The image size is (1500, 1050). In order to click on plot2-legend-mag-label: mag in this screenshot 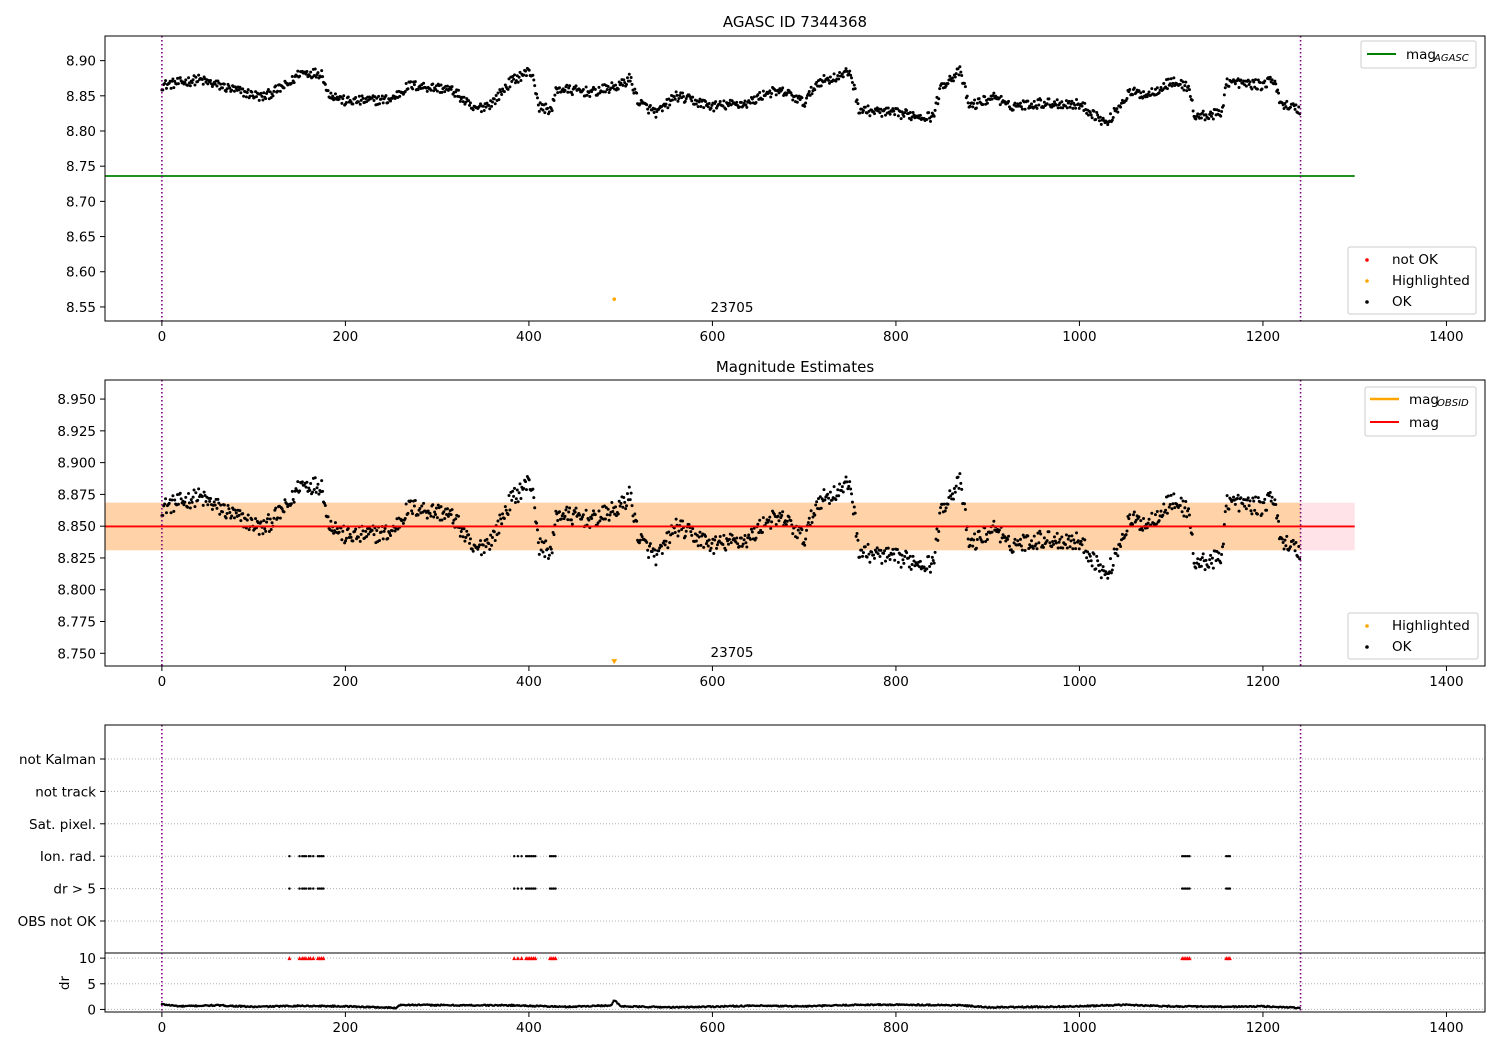, I will do `click(1424, 423)`.